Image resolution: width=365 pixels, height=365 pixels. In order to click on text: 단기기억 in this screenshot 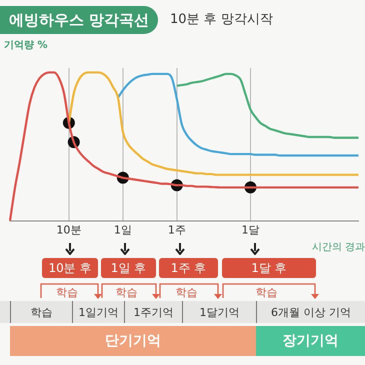, I will do `click(133, 341)`.